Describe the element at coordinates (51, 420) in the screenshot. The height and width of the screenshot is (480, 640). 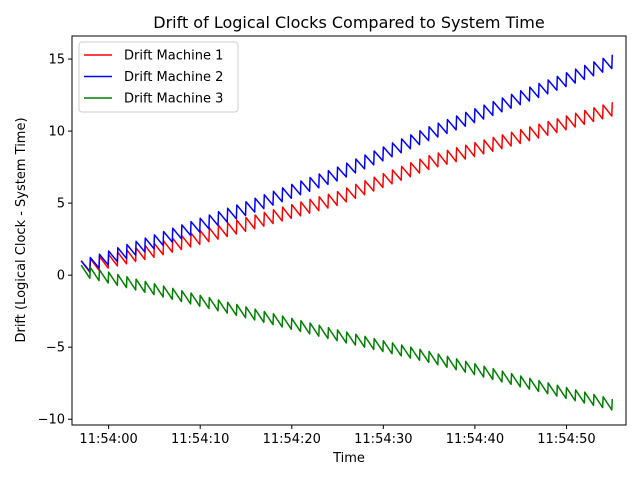
I see `y-tick-label: −10` at that location.